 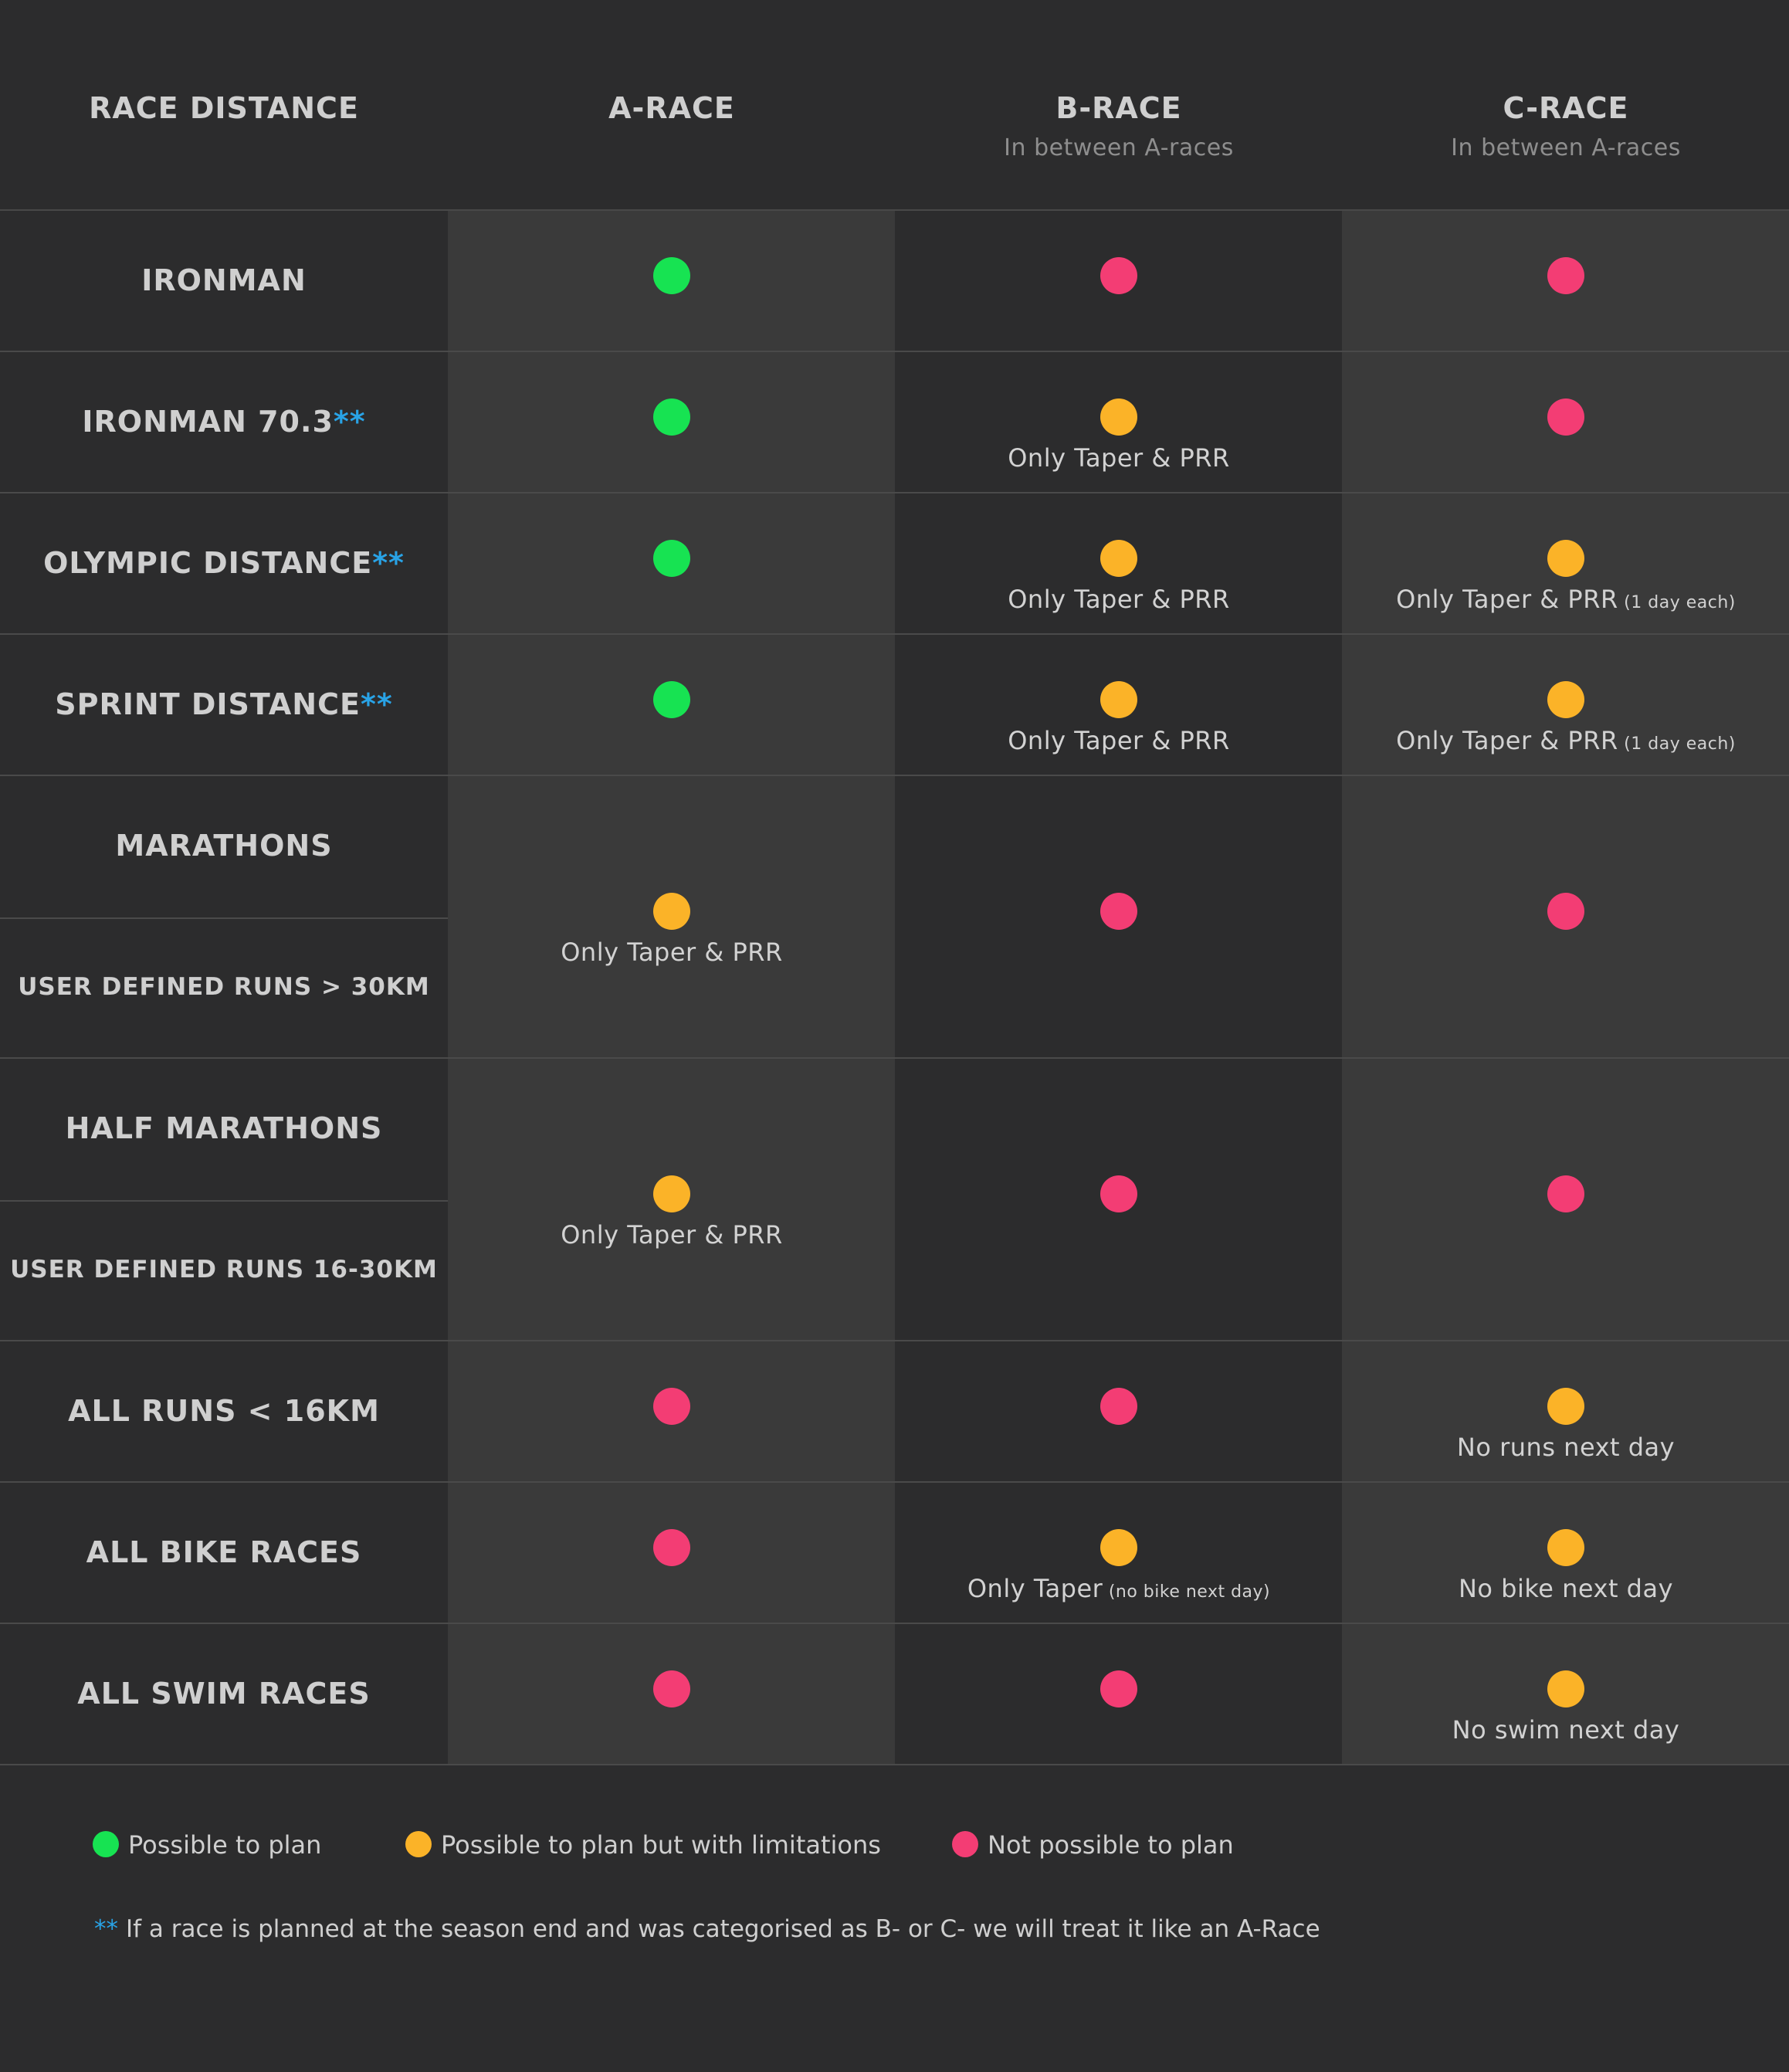 What do you see at coordinates (224, 1201) in the screenshot?
I see `row-subdivider` at bounding box center [224, 1201].